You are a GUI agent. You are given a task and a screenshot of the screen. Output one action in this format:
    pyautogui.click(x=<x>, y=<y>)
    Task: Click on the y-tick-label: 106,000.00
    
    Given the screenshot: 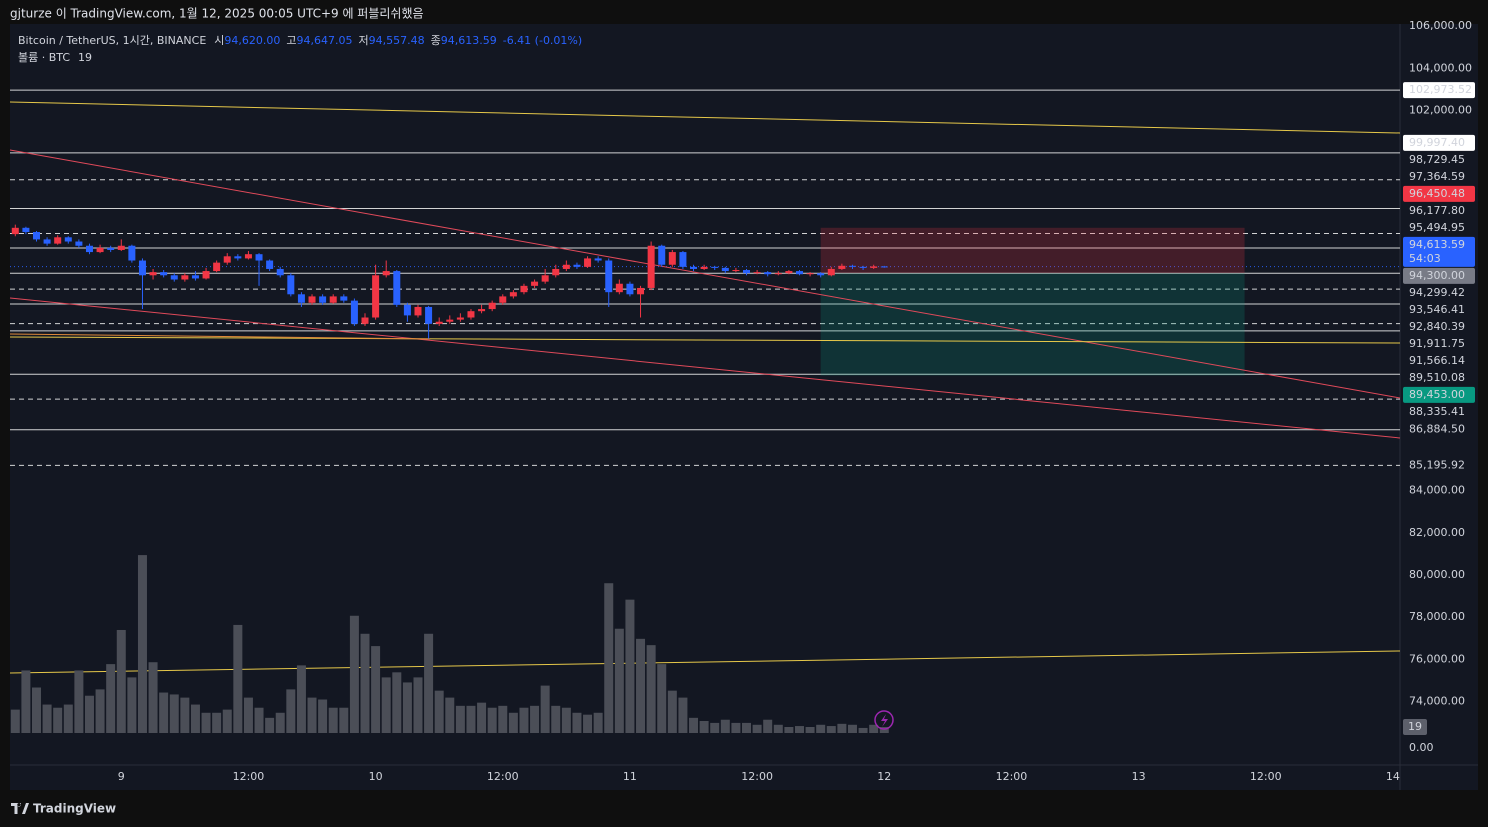 What is the action you would take?
    pyautogui.click(x=1440, y=25)
    